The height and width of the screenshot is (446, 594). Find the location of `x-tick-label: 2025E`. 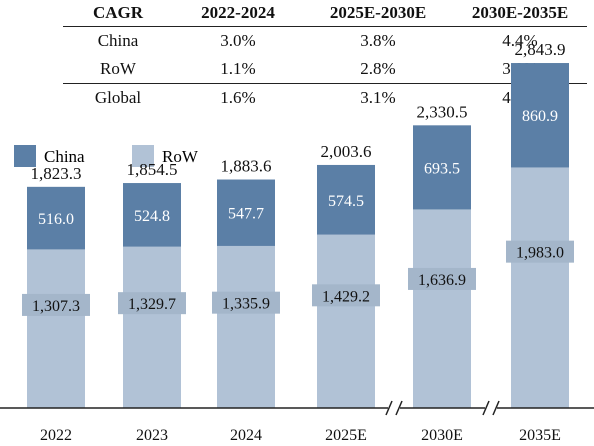

x-tick-label: 2025E is located at coordinates (346, 435).